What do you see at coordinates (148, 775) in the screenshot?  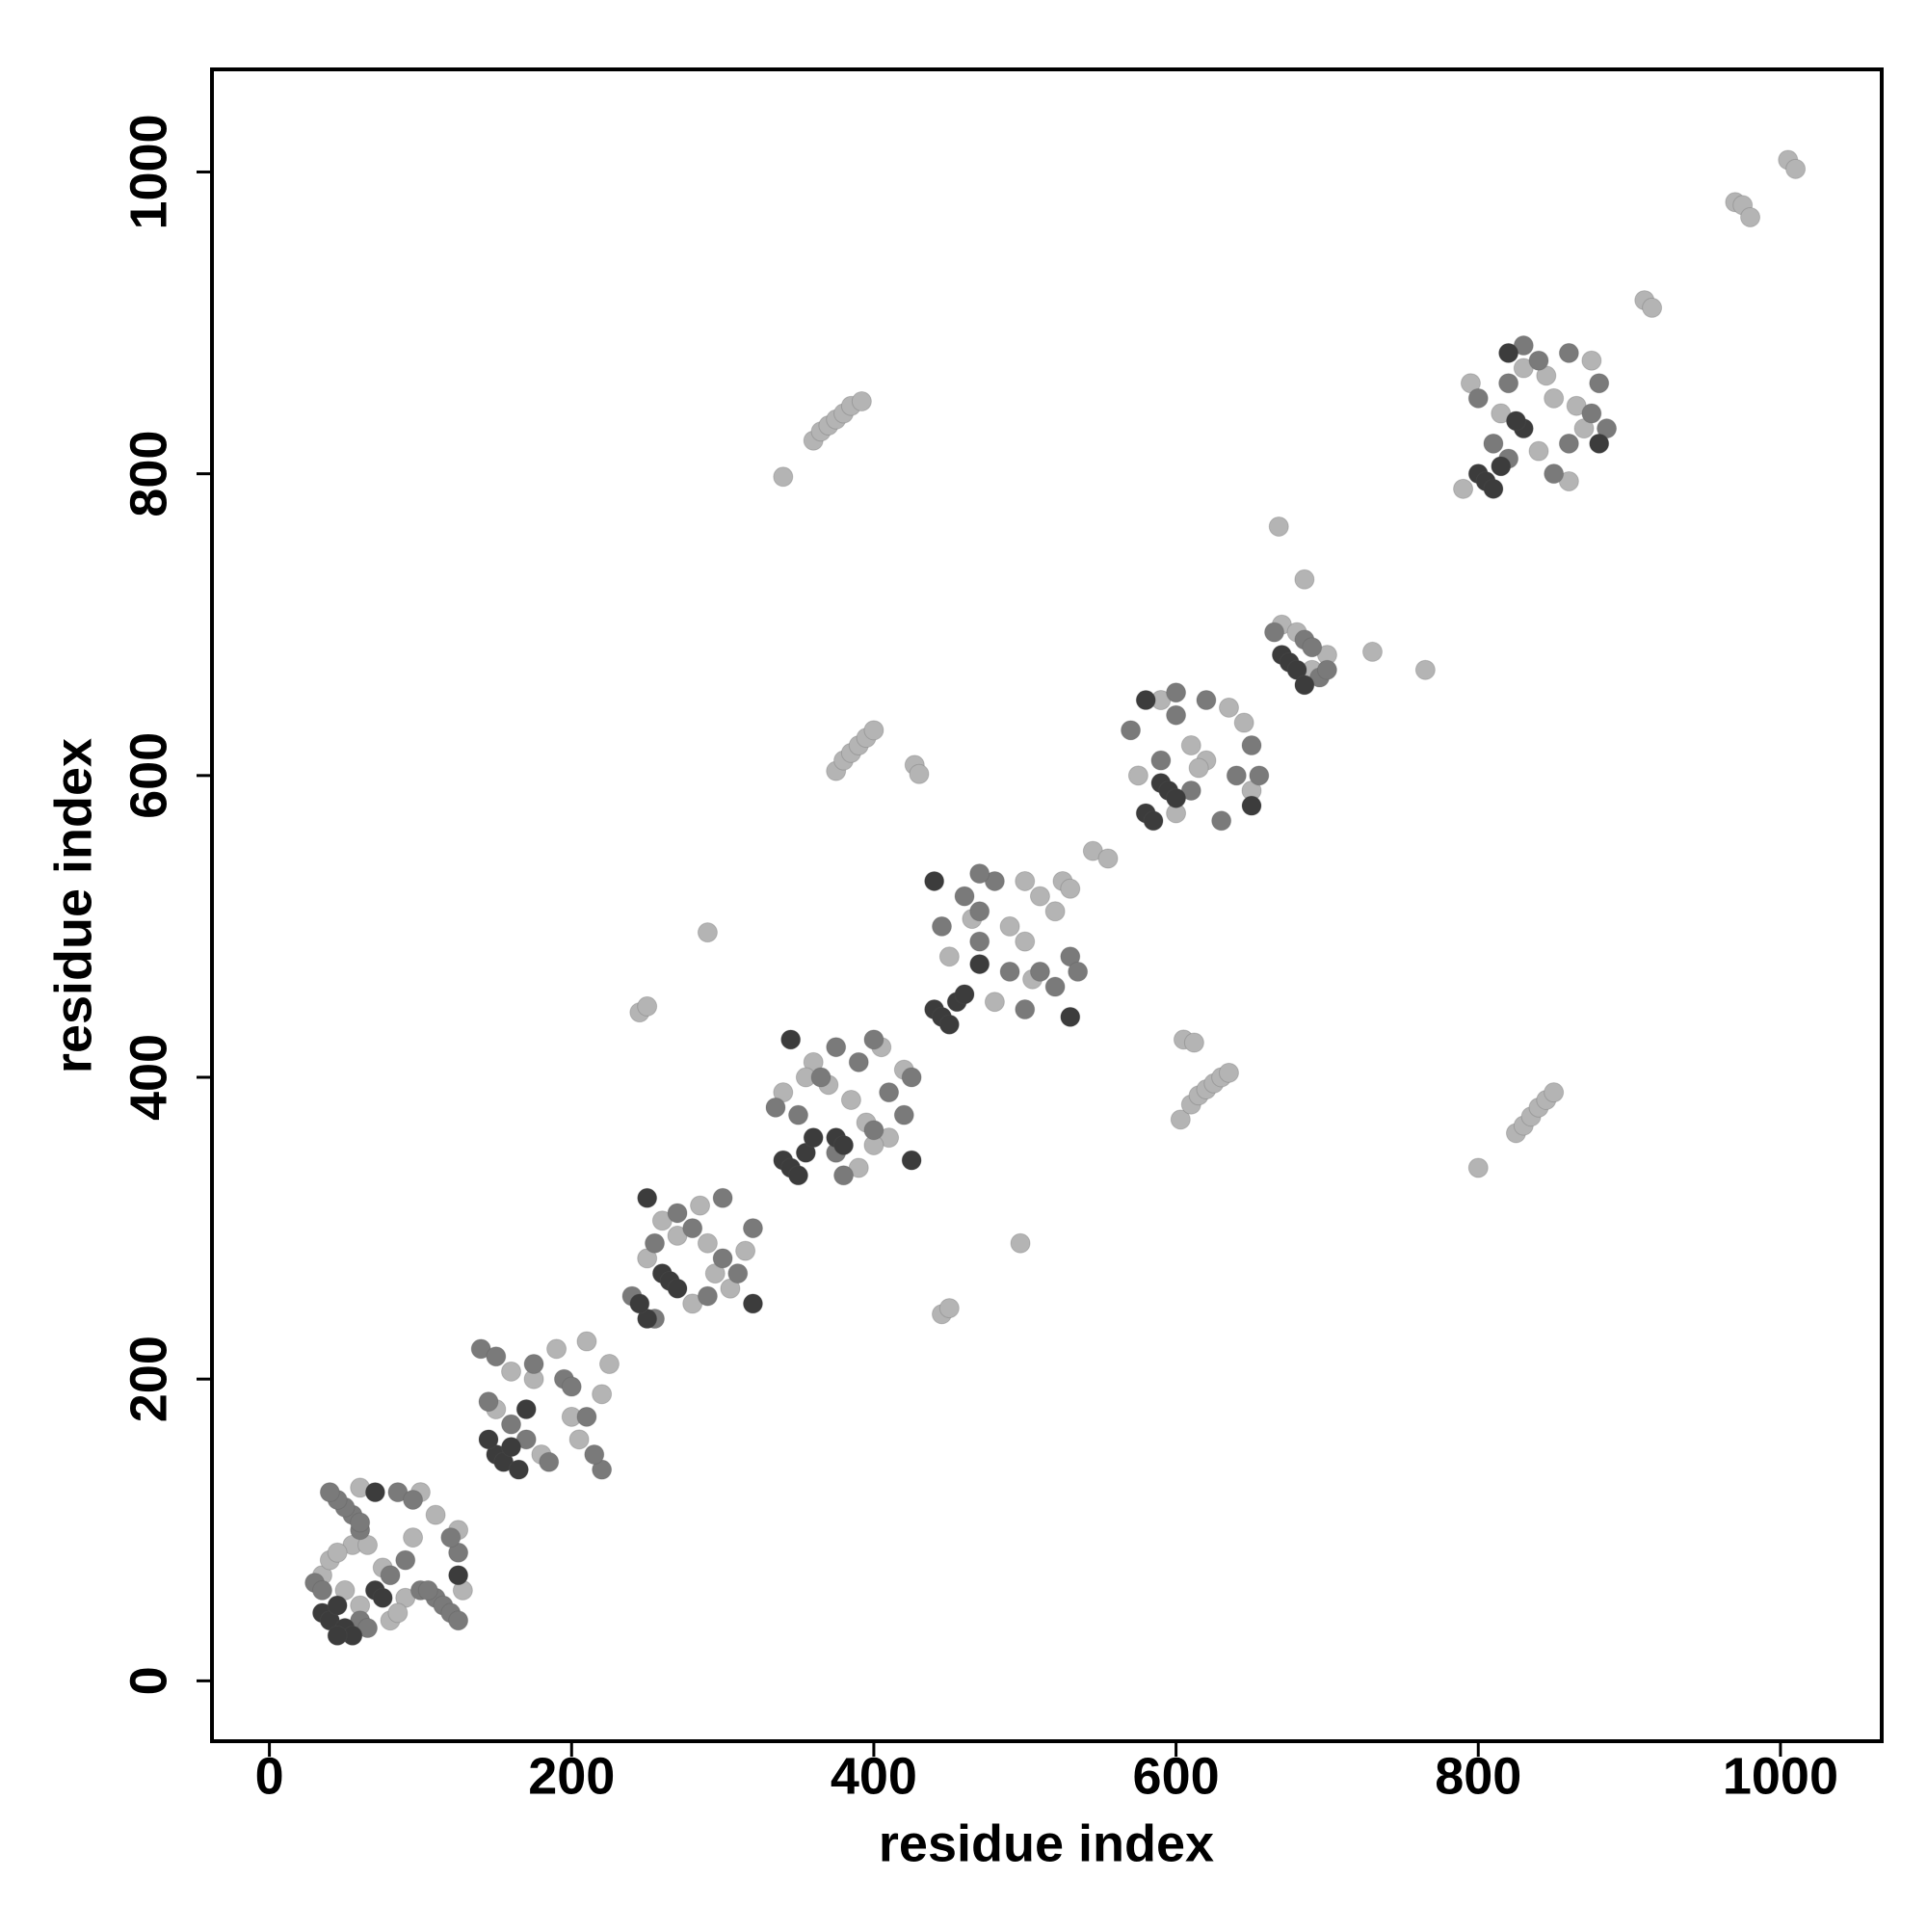 I see `y-tick-label: 600` at bounding box center [148, 775].